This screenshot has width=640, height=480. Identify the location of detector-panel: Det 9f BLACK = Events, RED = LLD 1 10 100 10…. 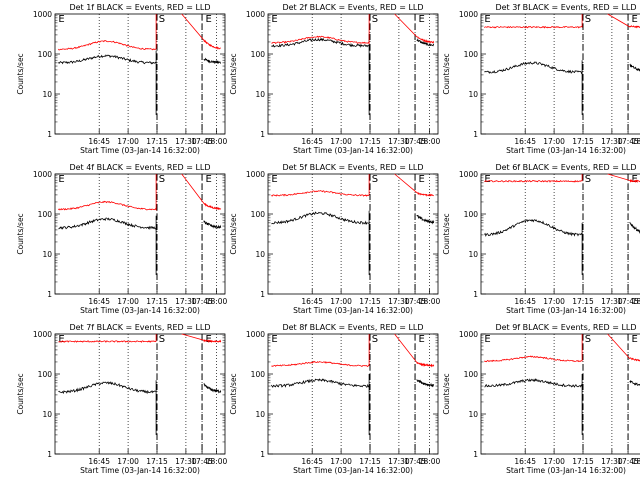
(541, 399).